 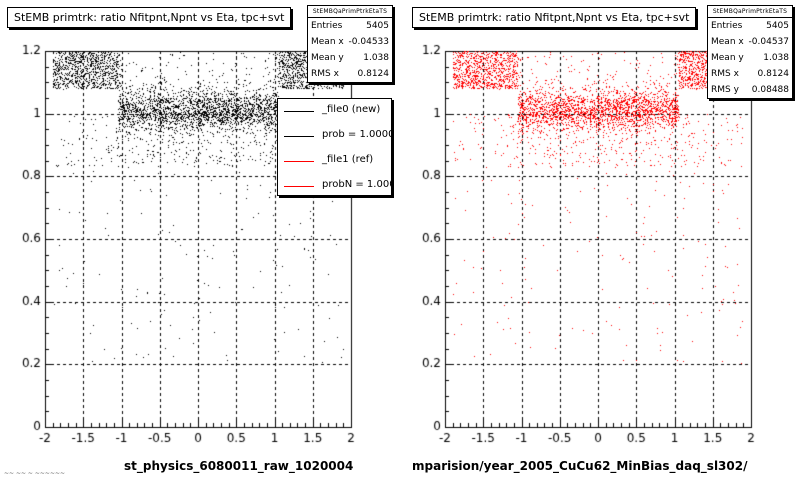 What do you see at coordinates (35, 473) in the screenshot?
I see `corner-text: ~~ ~~ ~ ~~~~~~` at bounding box center [35, 473].